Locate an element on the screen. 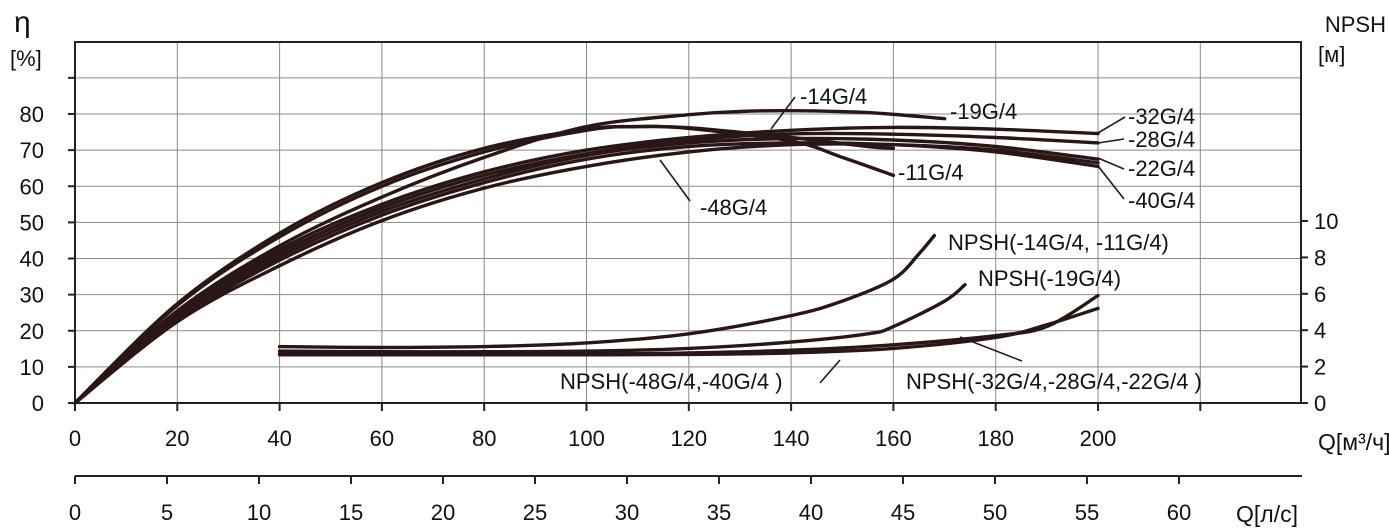 The width and height of the screenshot is (1389, 528). x-bottom-tick-label: 45 is located at coordinates (903, 512).